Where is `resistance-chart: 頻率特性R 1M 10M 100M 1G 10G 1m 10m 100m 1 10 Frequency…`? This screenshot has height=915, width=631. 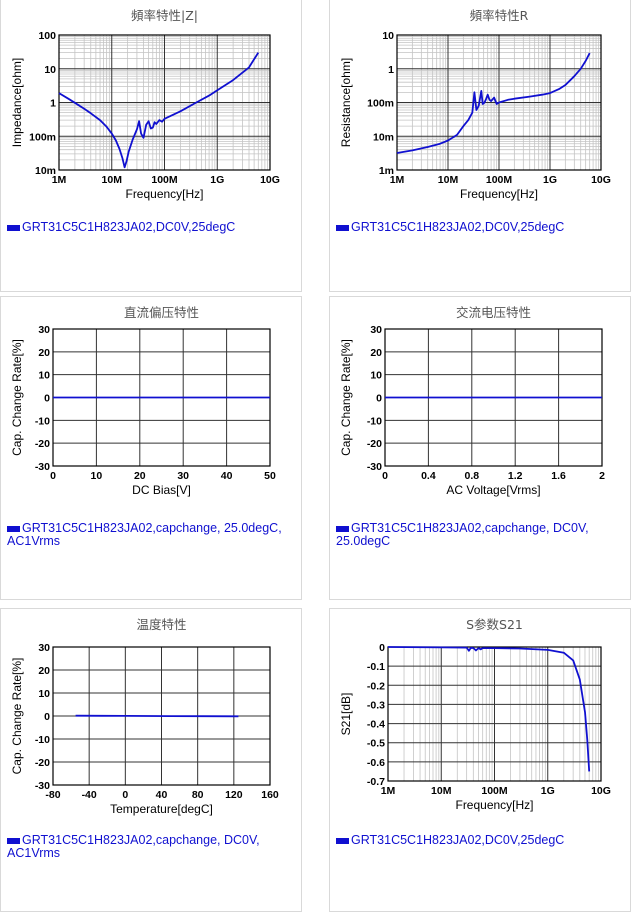
resistance-chart: 頻率特性R 1M 10M 100M 1G 10G 1m 10m 100m 1 10 Frequency… is located at coordinates (475, 104).